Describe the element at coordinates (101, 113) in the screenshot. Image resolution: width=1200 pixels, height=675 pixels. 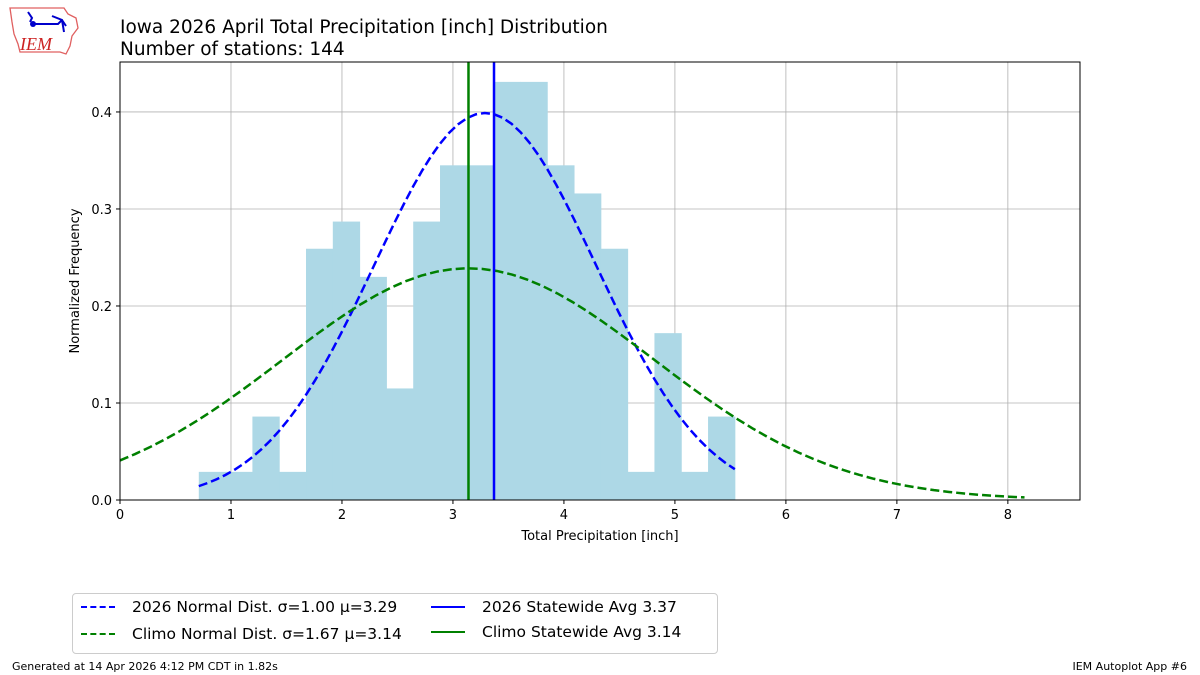
I see `y-tick-label: 0.4` at that location.